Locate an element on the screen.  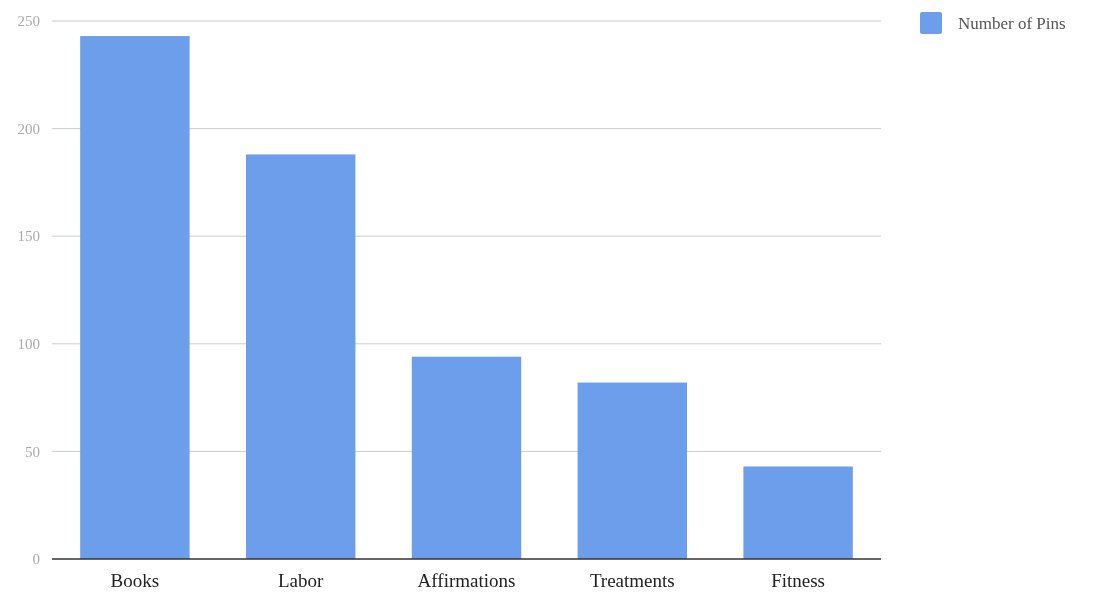
y-tick-label: 250 is located at coordinates (28, 21).